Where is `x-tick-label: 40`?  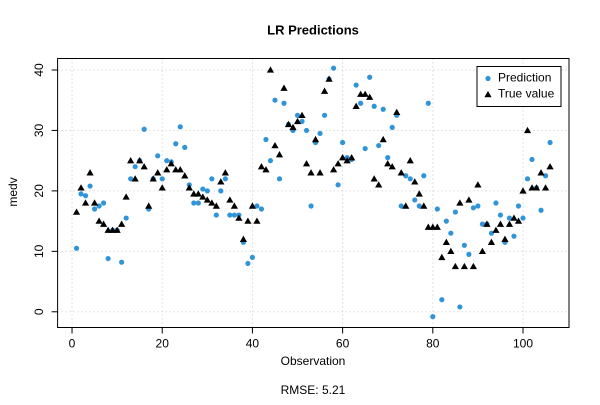 x-tick-label: 40 is located at coordinates (253, 344).